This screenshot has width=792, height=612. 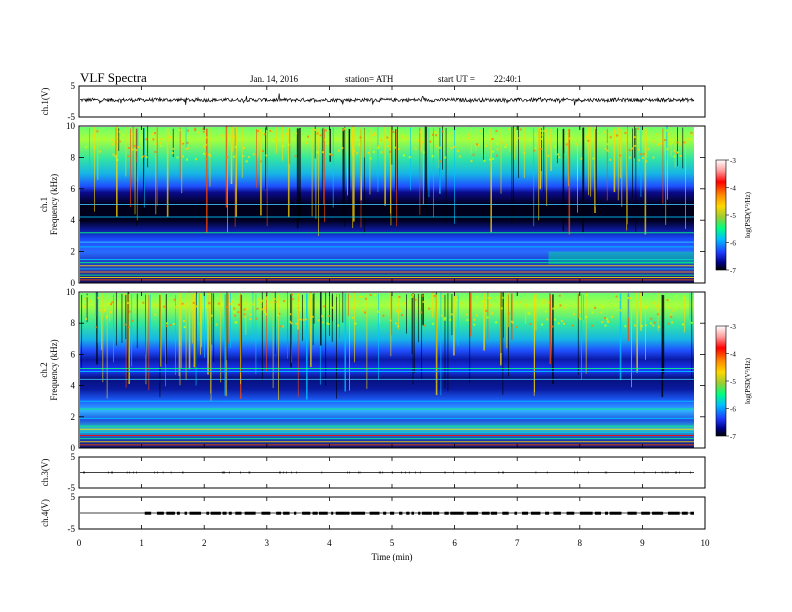 What do you see at coordinates (748, 380) in the screenshot?
I see `colorbar-label-ch.2: log(PSD(V²/Hz)` at bounding box center [748, 380].